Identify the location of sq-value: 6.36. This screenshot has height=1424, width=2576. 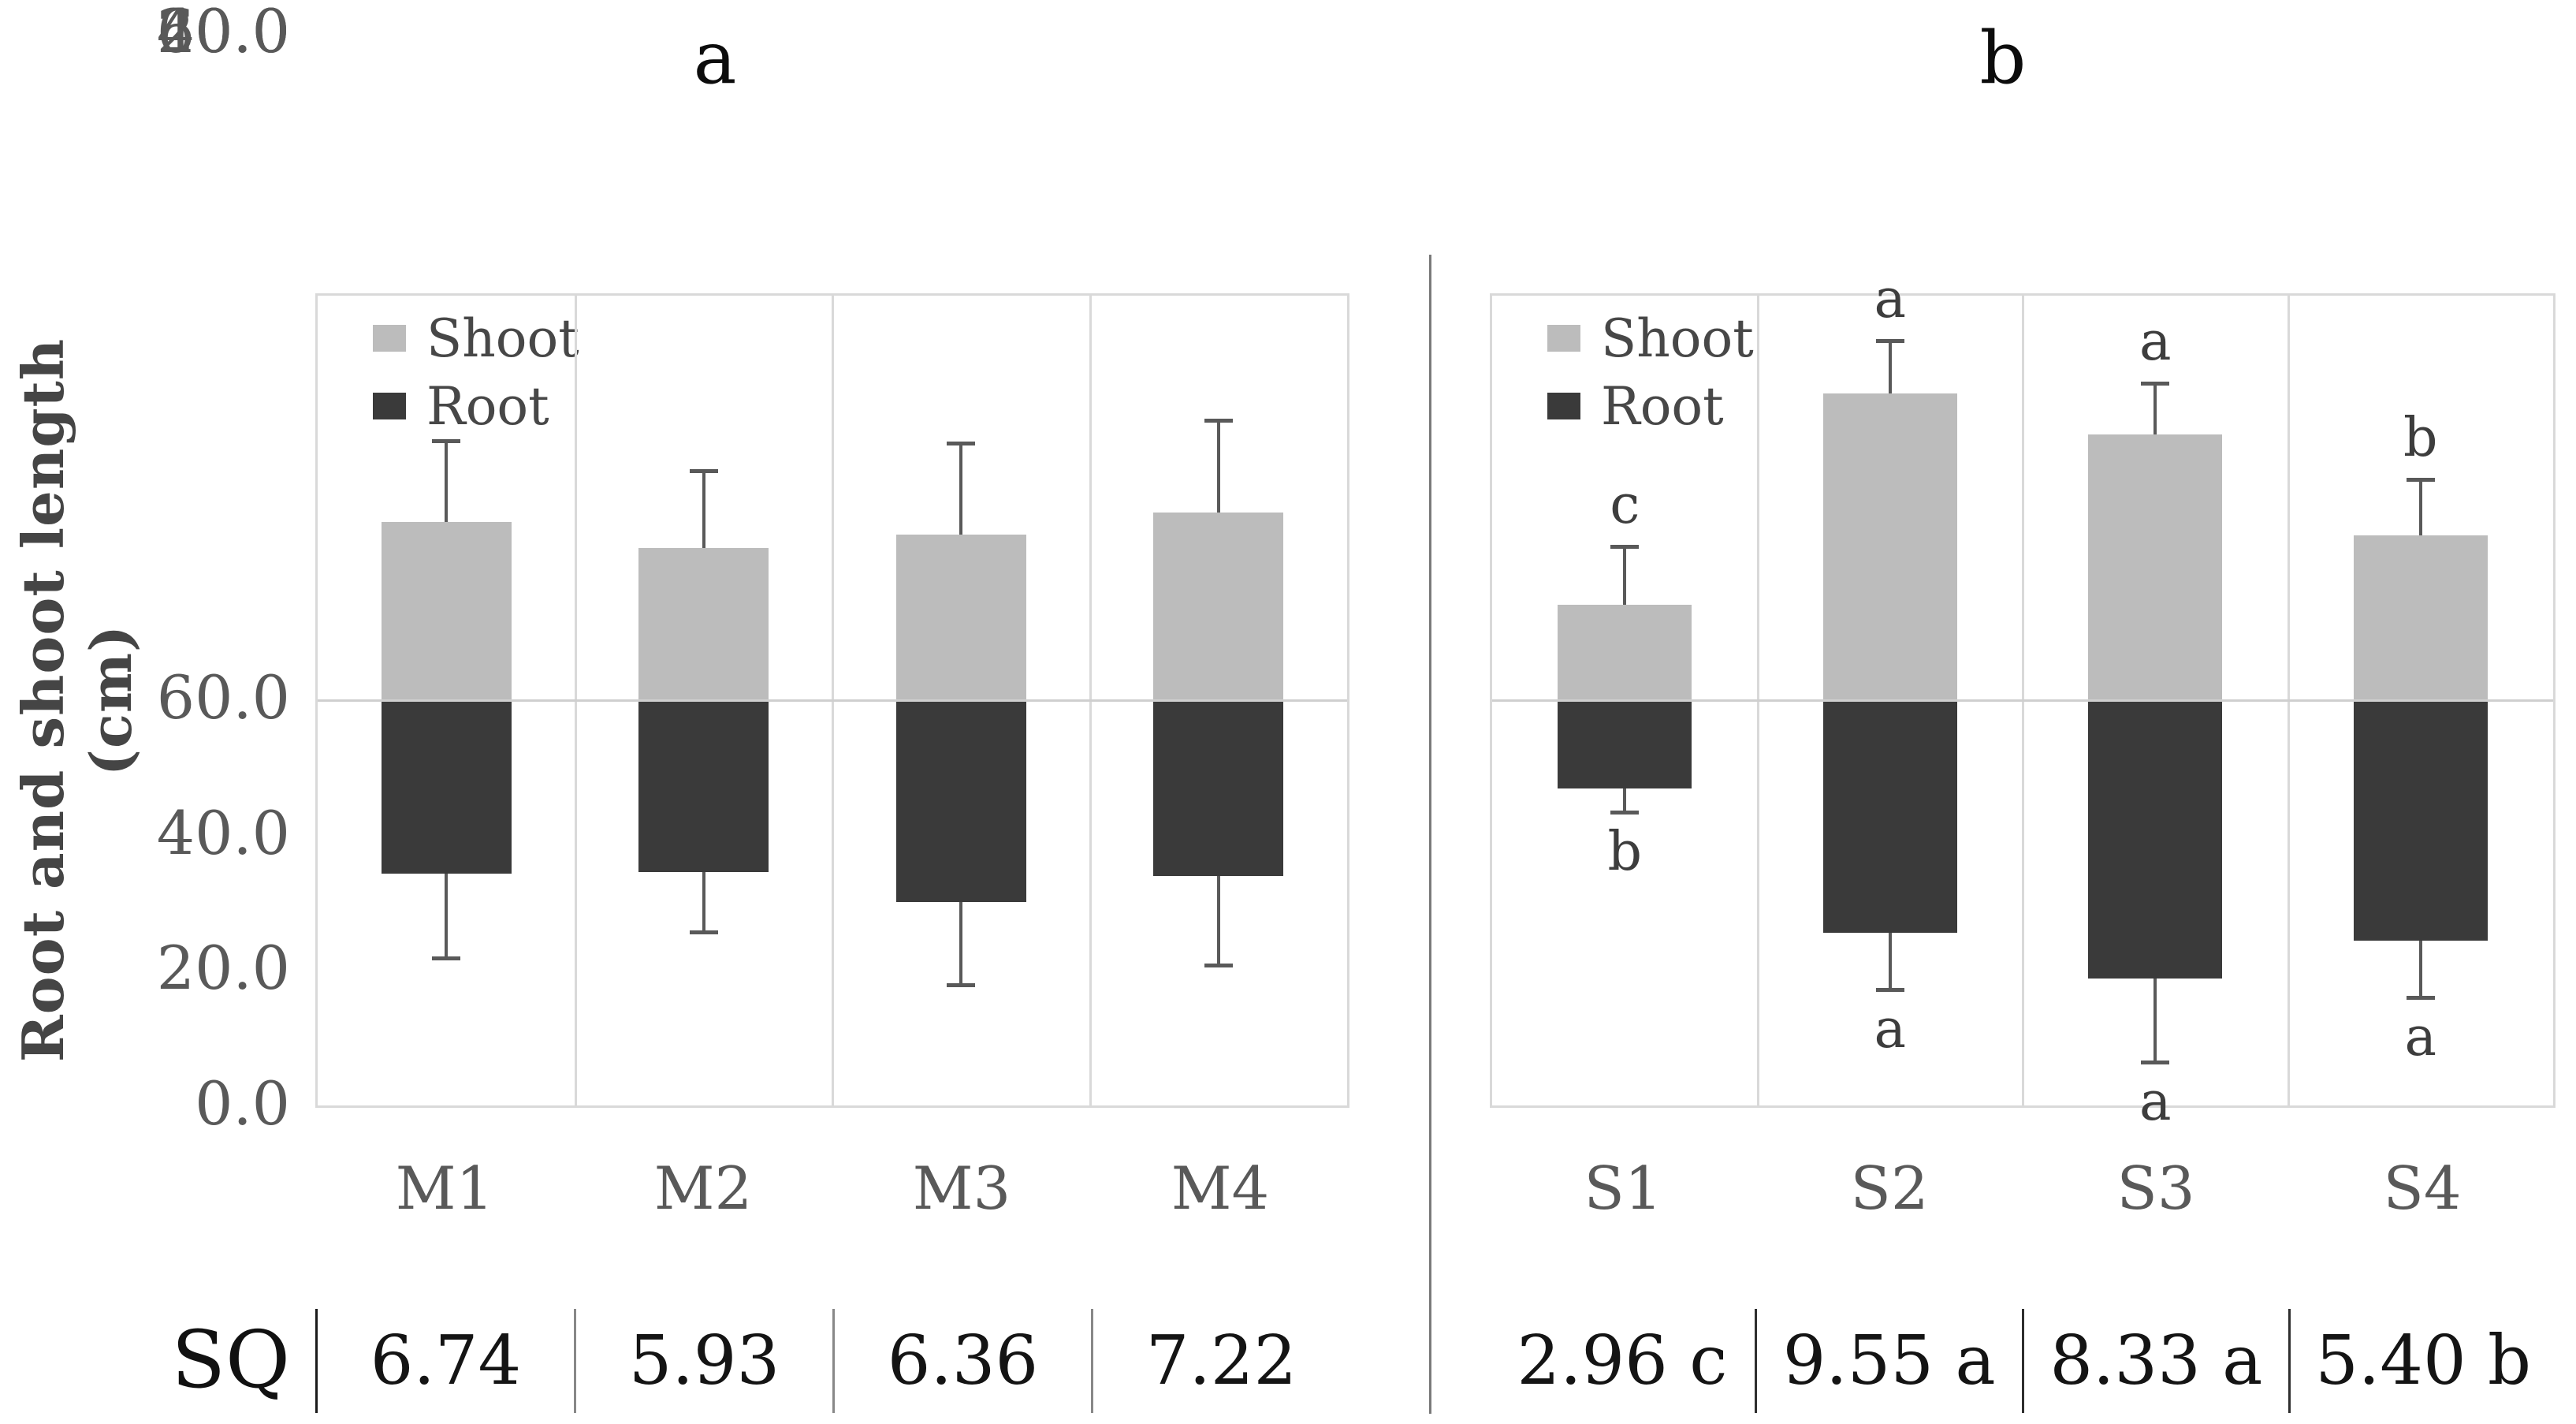
(961, 1361).